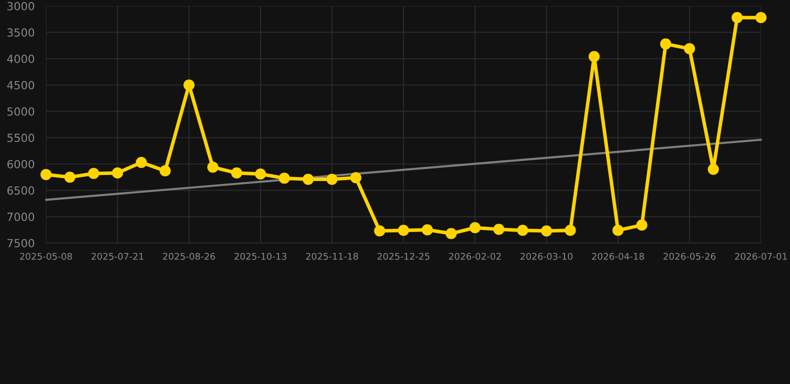 The height and width of the screenshot is (384, 790). What do you see at coordinates (21, 217) in the screenshot?
I see `y-tick-label: 7000` at bounding box center [21, 217].